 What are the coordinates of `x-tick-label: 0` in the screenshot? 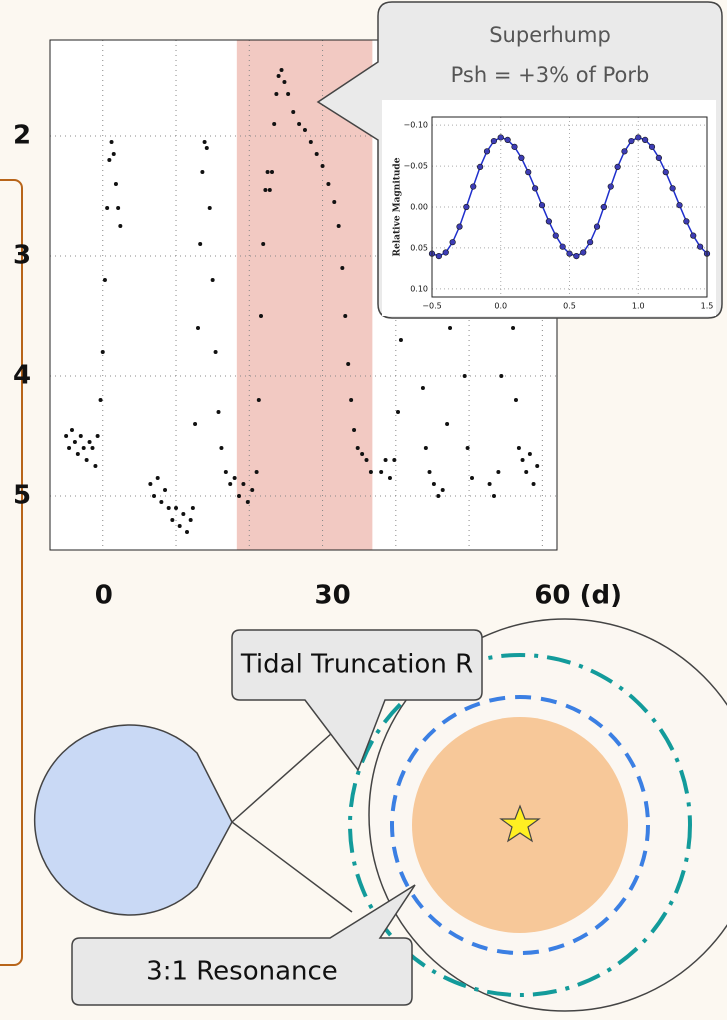 It's located at (104, 596).